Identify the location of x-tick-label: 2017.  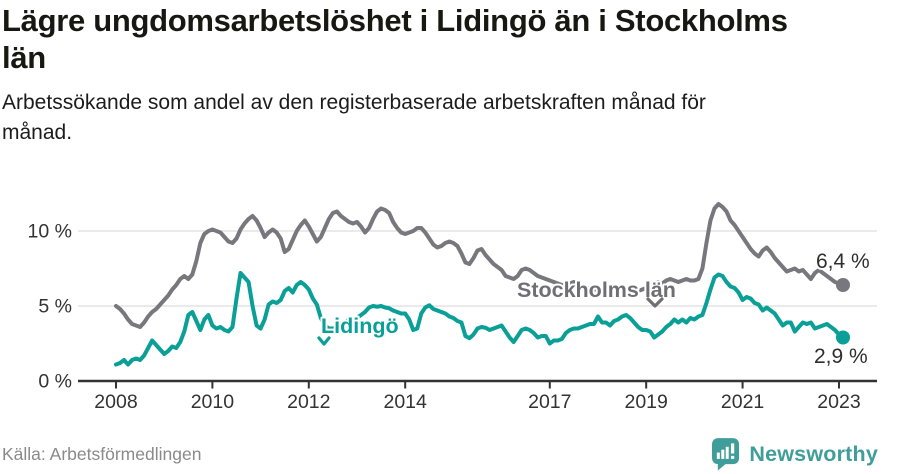
(549, 402).